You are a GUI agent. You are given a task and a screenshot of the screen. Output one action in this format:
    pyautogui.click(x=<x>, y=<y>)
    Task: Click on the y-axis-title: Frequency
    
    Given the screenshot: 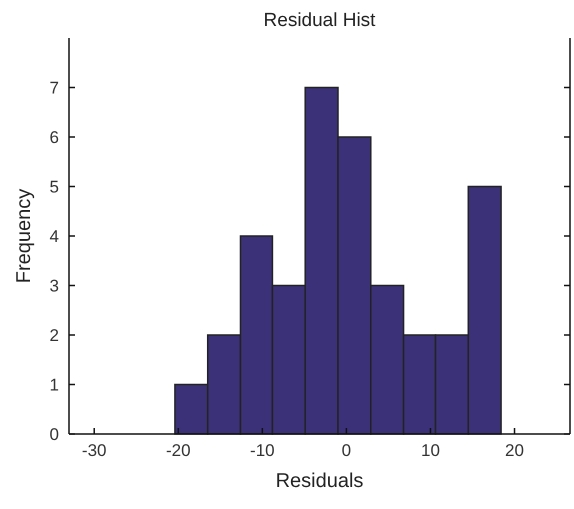 What is the action you would take?
    pyautogui.click(x=24, y=236)
    